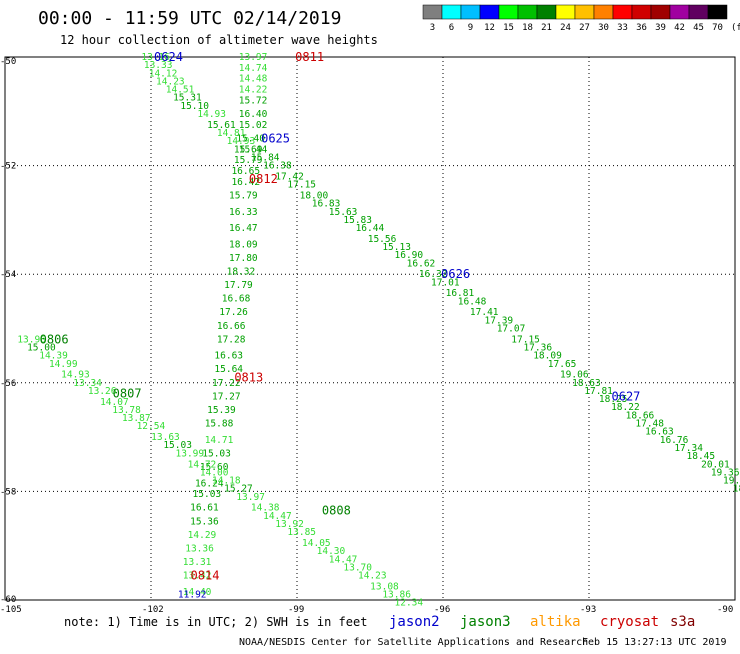 The height and width of the screenshot is (654, 740). I want to click on wave-height-point: 15.83, so click(357, 220).